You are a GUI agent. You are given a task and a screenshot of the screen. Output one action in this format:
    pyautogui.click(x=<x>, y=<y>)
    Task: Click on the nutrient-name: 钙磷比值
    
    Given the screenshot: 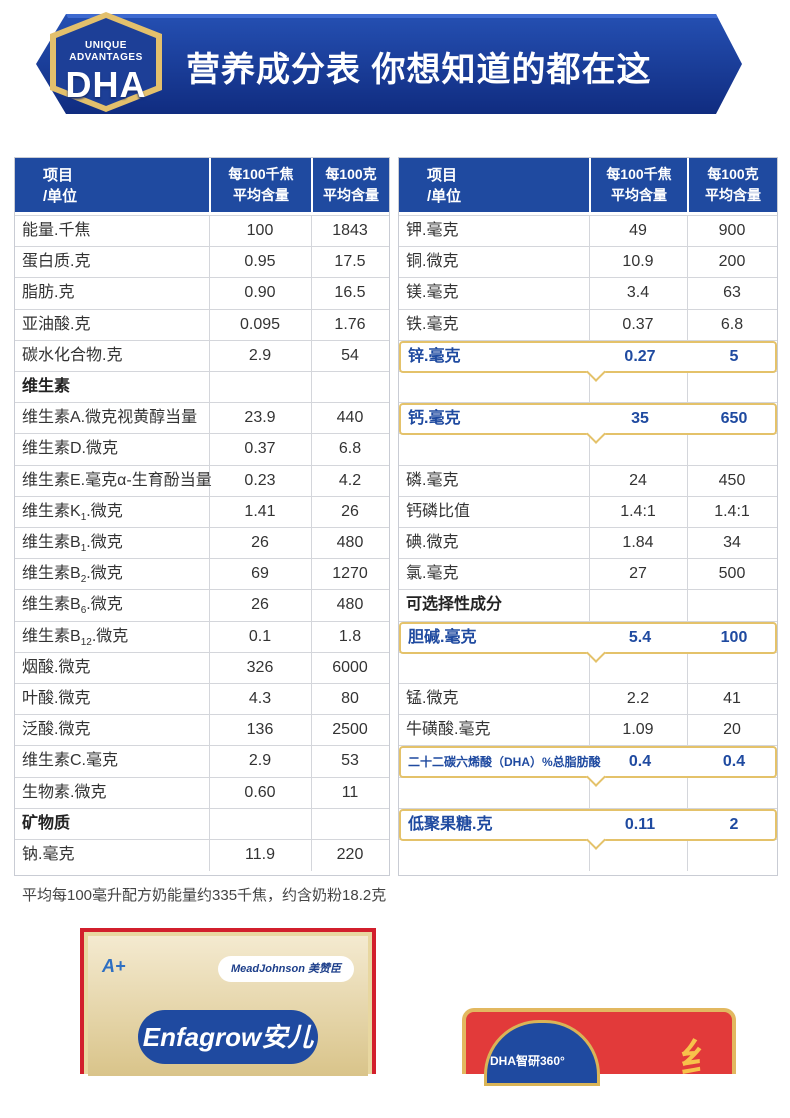 What is the action you would take?
    pyautogui.click(x=438, y=511)
    